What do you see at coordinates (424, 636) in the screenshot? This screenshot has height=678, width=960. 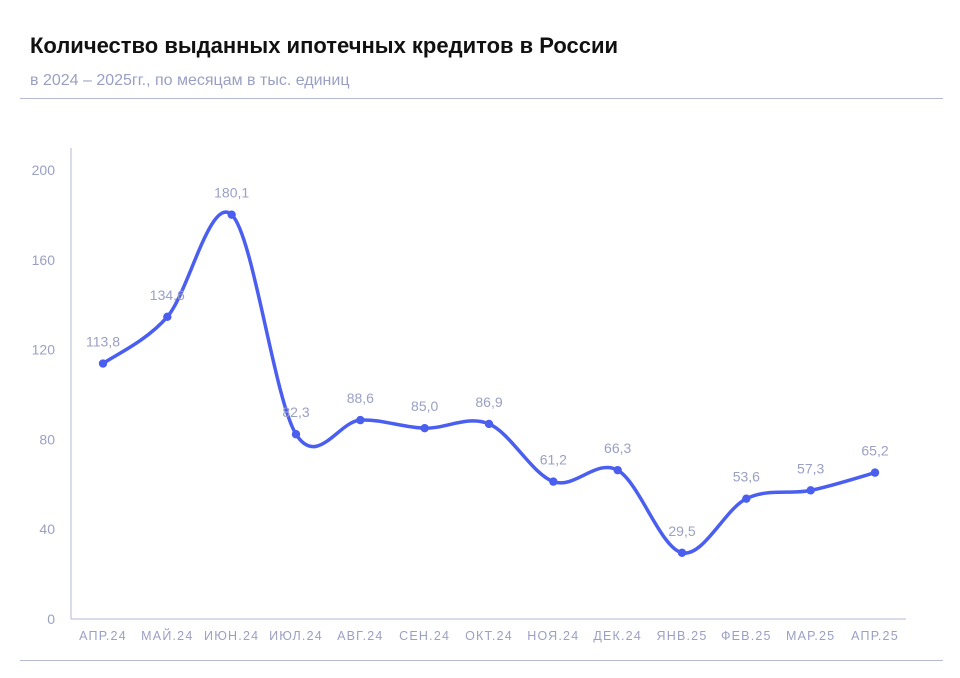 I see `x-tick-label: СЕН.24` at bounding box center [424, 636].